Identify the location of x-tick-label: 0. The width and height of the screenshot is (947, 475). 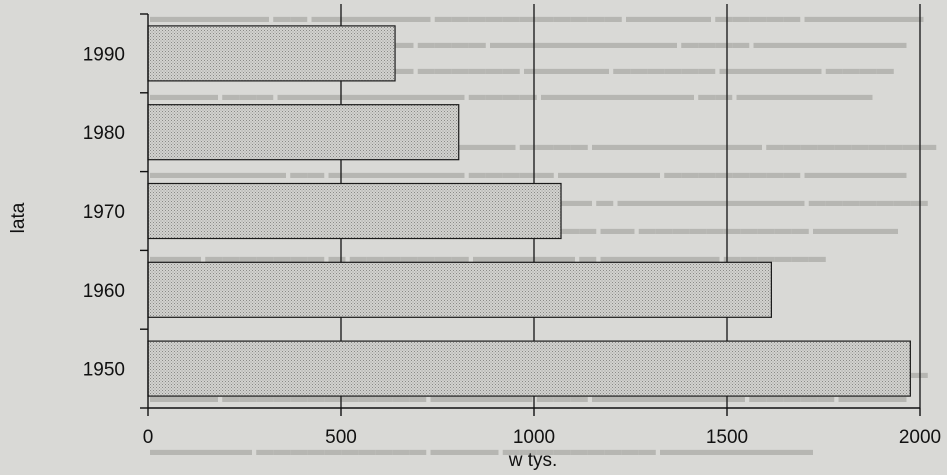
(148, 437).